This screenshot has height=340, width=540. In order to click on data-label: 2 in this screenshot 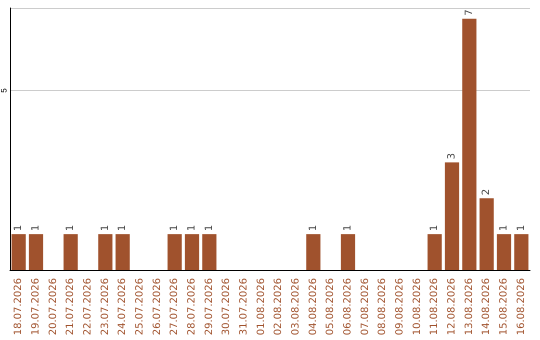, I will do `click(486, 192)`.